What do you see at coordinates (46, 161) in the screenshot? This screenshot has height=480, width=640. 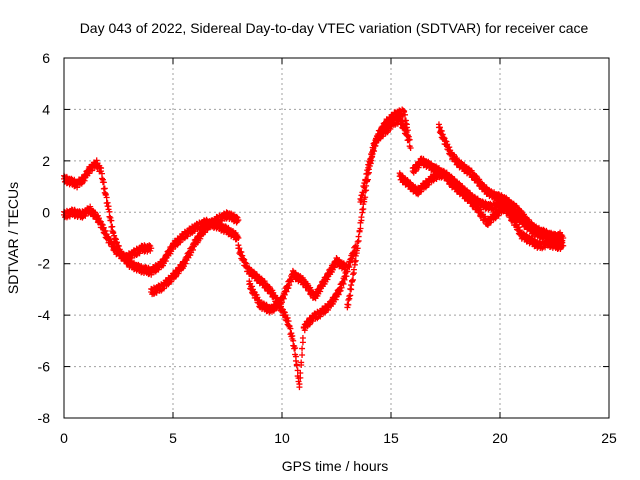 I see `y-tick-label: 2` at bounding box center [46, 161].